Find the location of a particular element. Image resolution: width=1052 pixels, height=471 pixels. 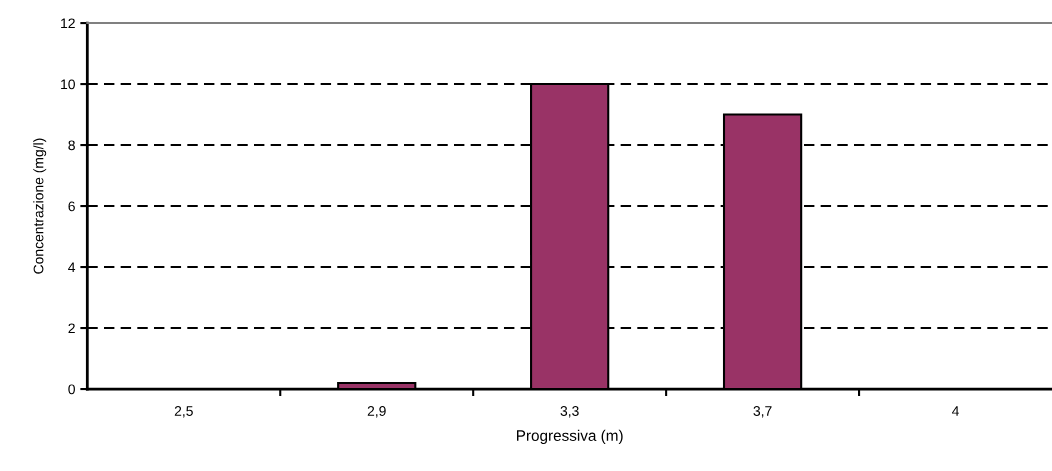

y-tick-label: 12 is located at coordinates (68, 23).